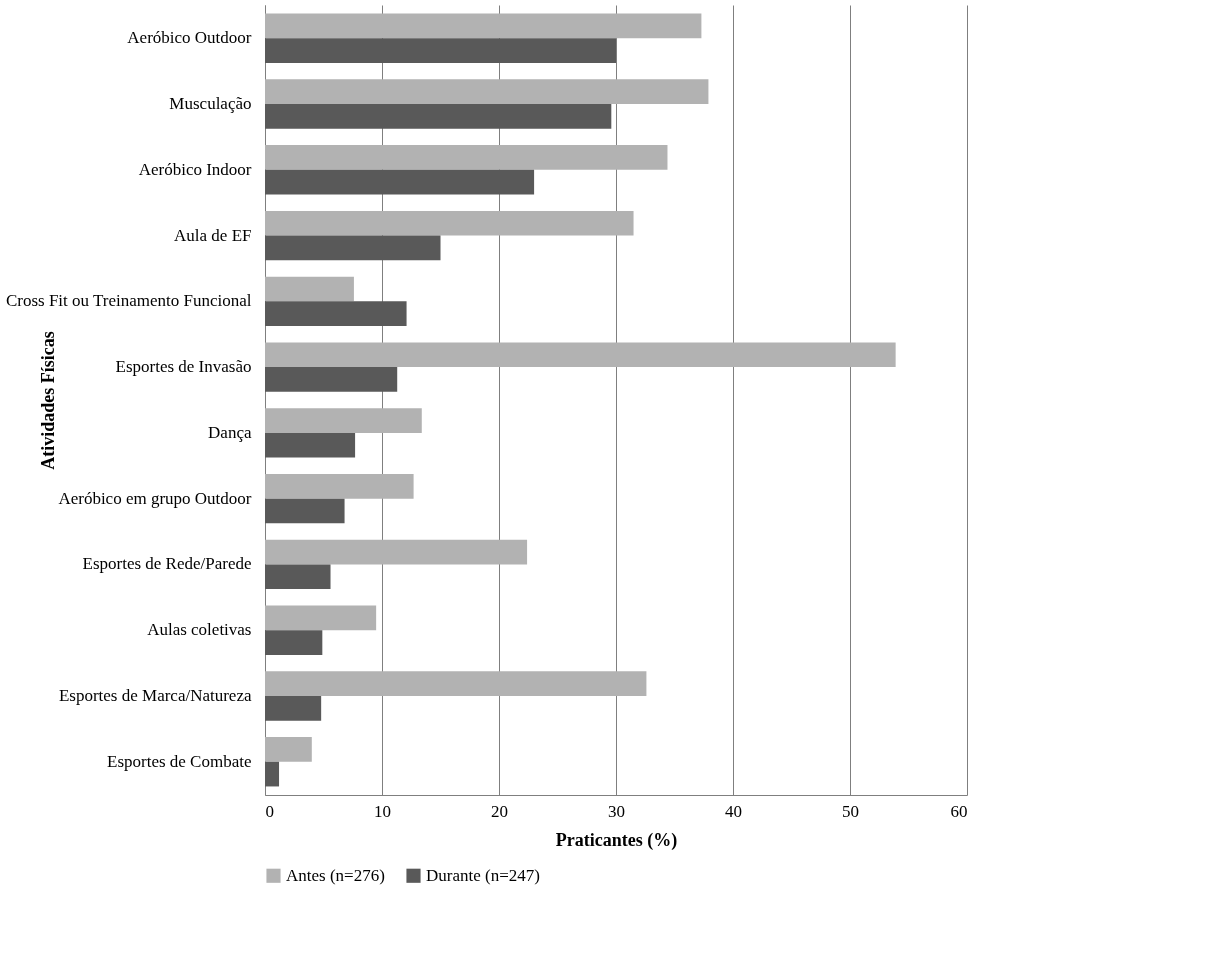 The image size is (1218, 969). What do you see at coordinates (733, 811) in the screenshot?
I see `x-tick-label: 40` at bounding box center [733, 811].